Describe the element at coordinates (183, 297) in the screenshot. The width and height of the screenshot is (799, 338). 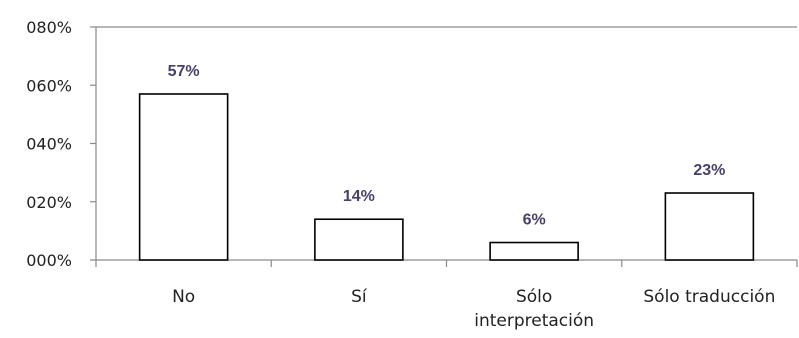
I see `category-label: No` at that location.